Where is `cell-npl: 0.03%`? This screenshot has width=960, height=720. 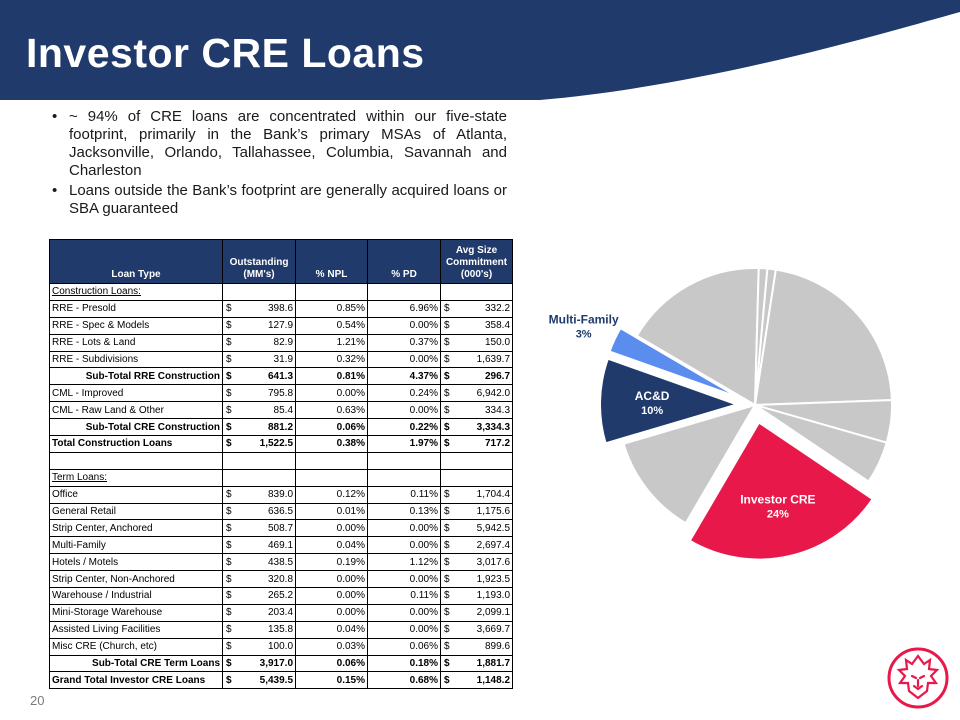 cell-npl: 0.03% is located at coordinates (332, 646).